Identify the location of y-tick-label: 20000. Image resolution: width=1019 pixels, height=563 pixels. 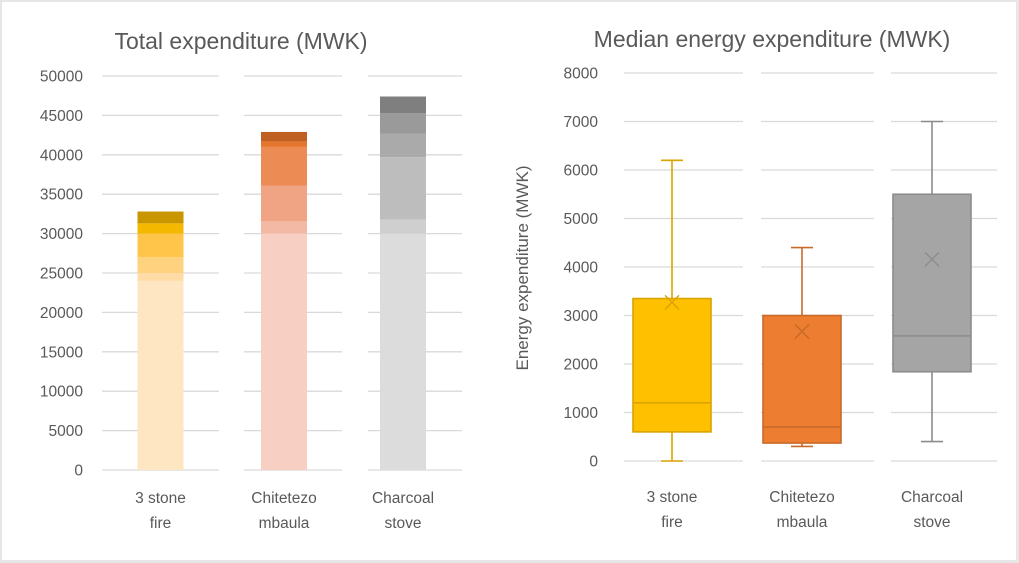
(61, 313).